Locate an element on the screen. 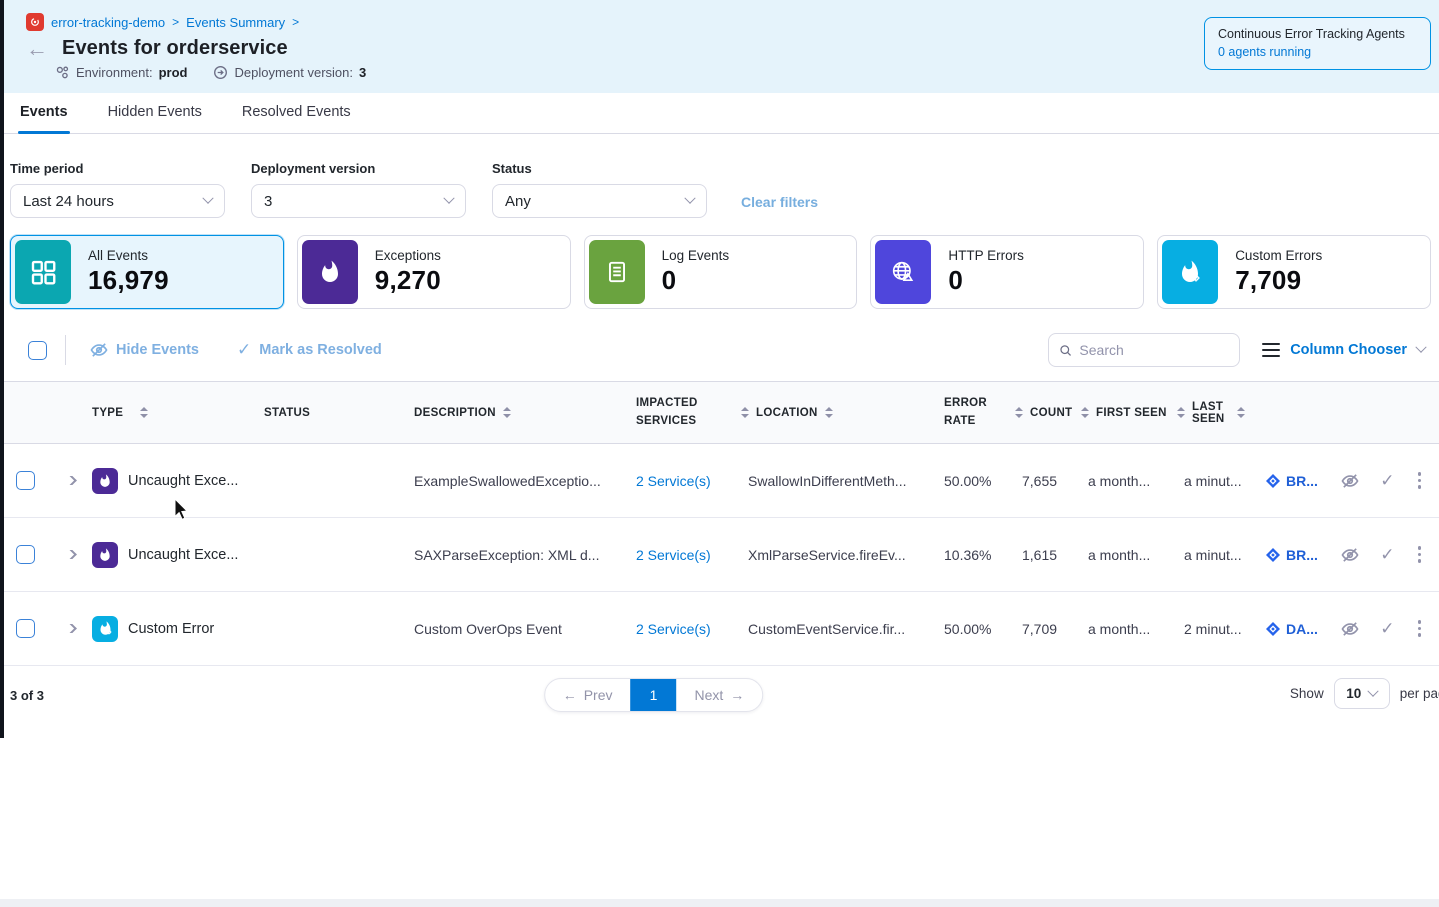 This screenshot has height=907, width=1439. card-all-events: All Events 16,979 is located at coordinates (147, 272).